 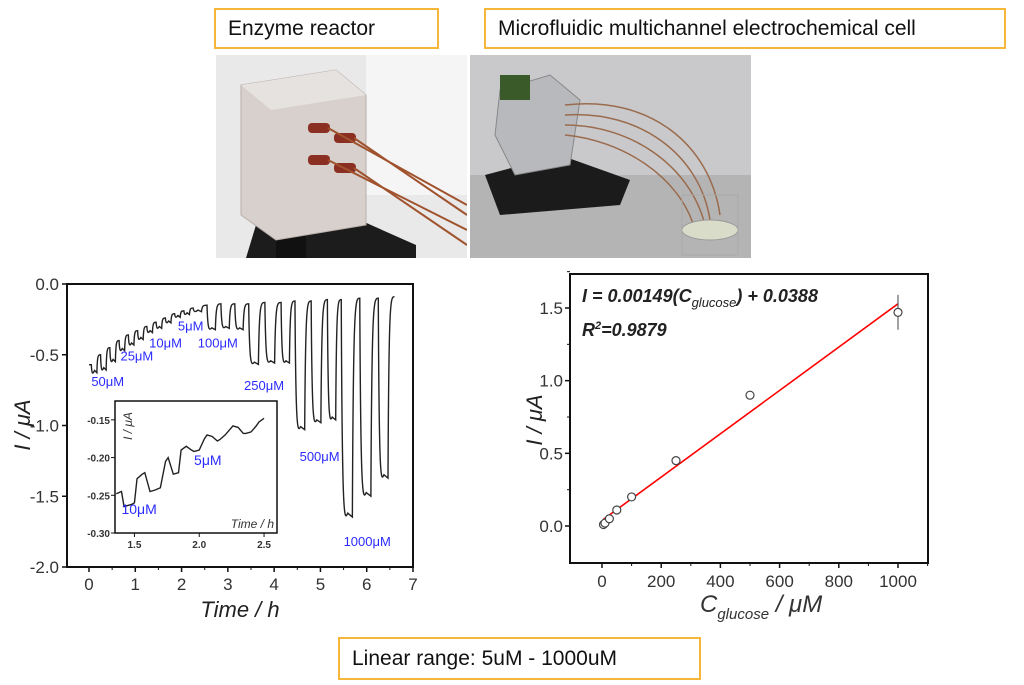 I want to click on concentration-label: 1000μM, so click(x=367, y=541).